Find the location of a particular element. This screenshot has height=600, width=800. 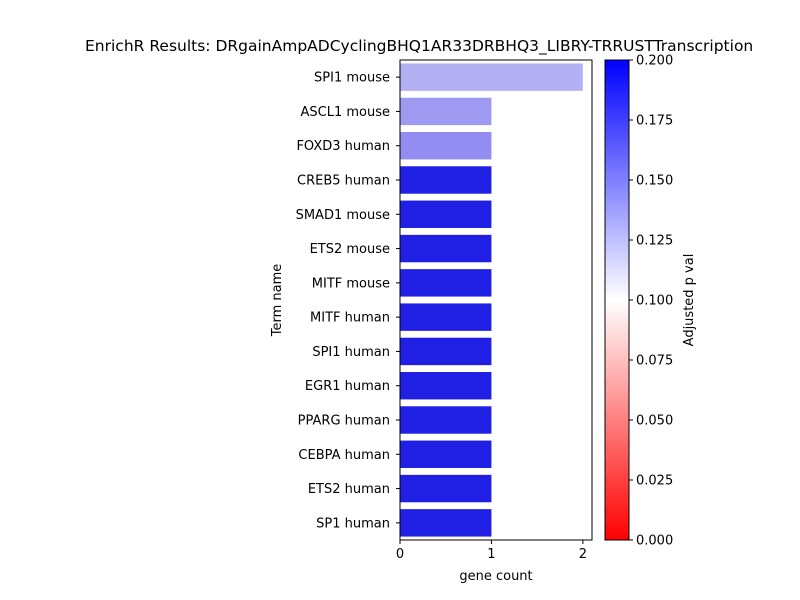

x-tick-label: 0 is located at coordinates (400, 554).